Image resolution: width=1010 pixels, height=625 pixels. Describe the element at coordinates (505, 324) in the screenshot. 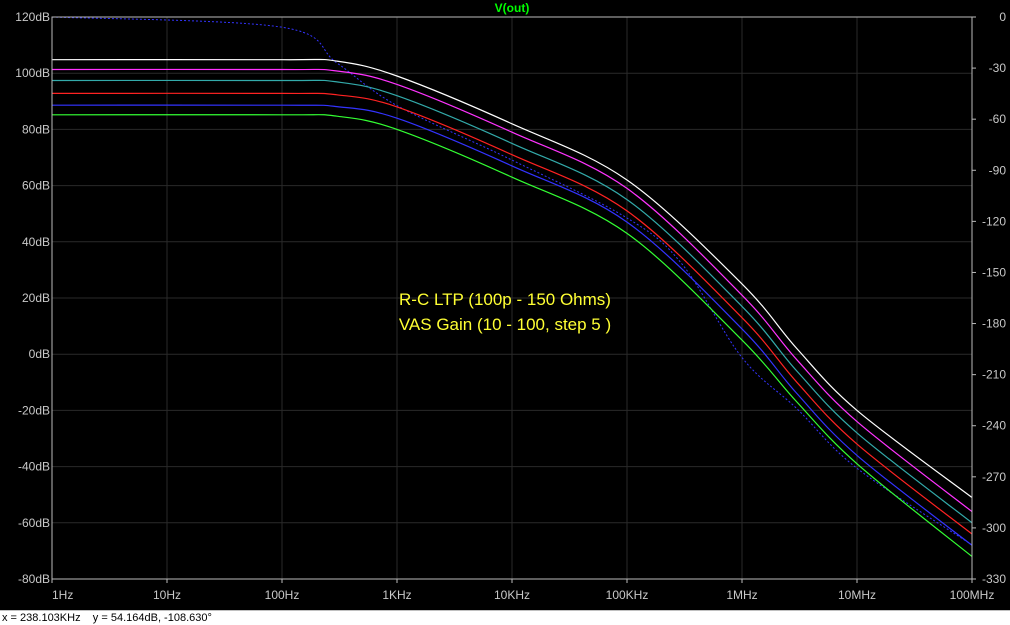

I see `annotation-line-2: VAS Gain (10 - 100, step 5 )` at that location.